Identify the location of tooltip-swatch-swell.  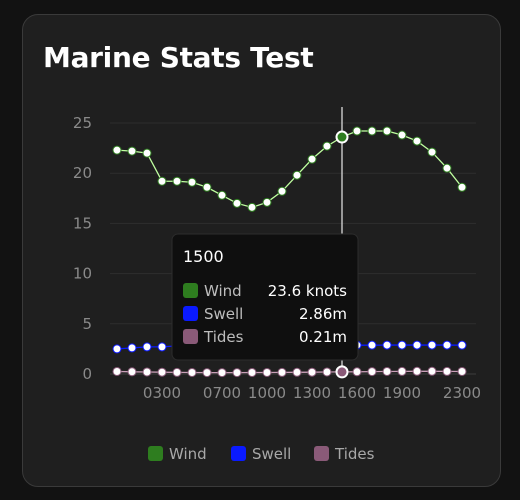
(190, 313).